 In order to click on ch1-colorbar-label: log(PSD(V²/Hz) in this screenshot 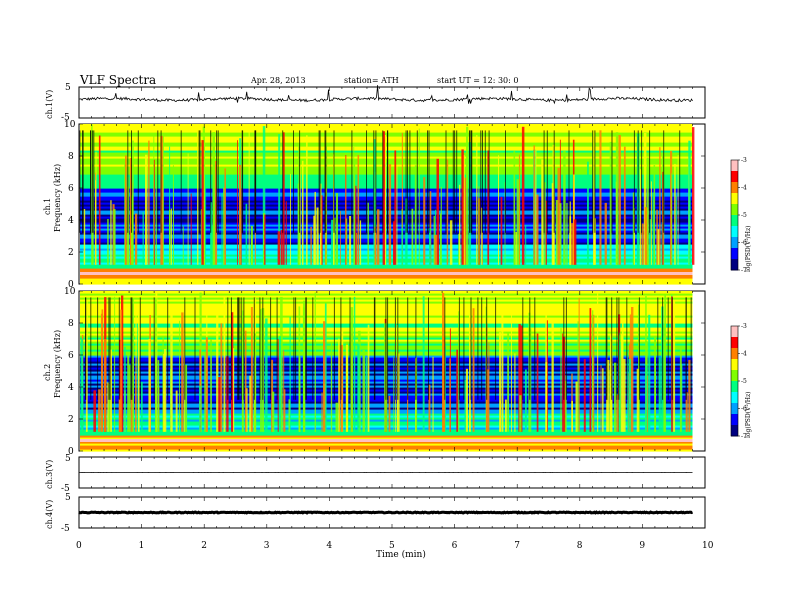, I will do `click(748, 248)`.